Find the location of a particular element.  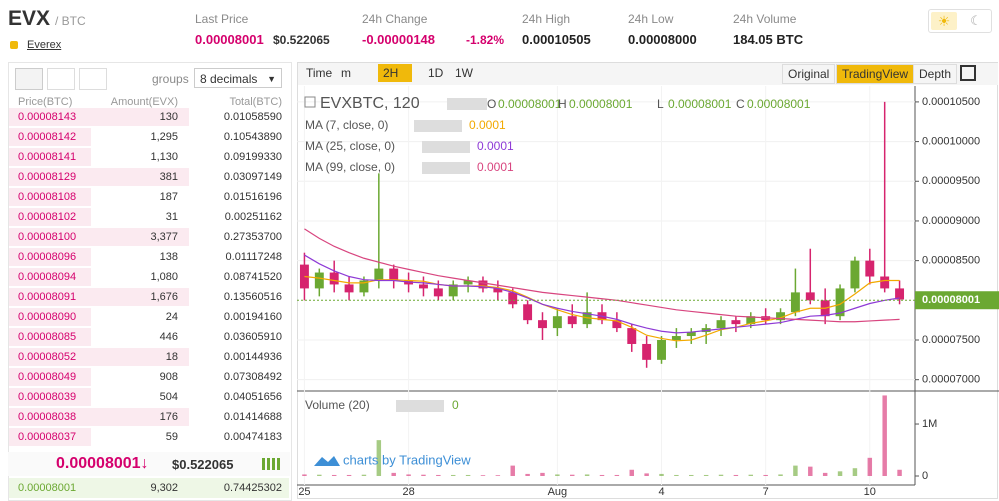

ask-price: 0.00008143 is located at coordinates (47, 117).